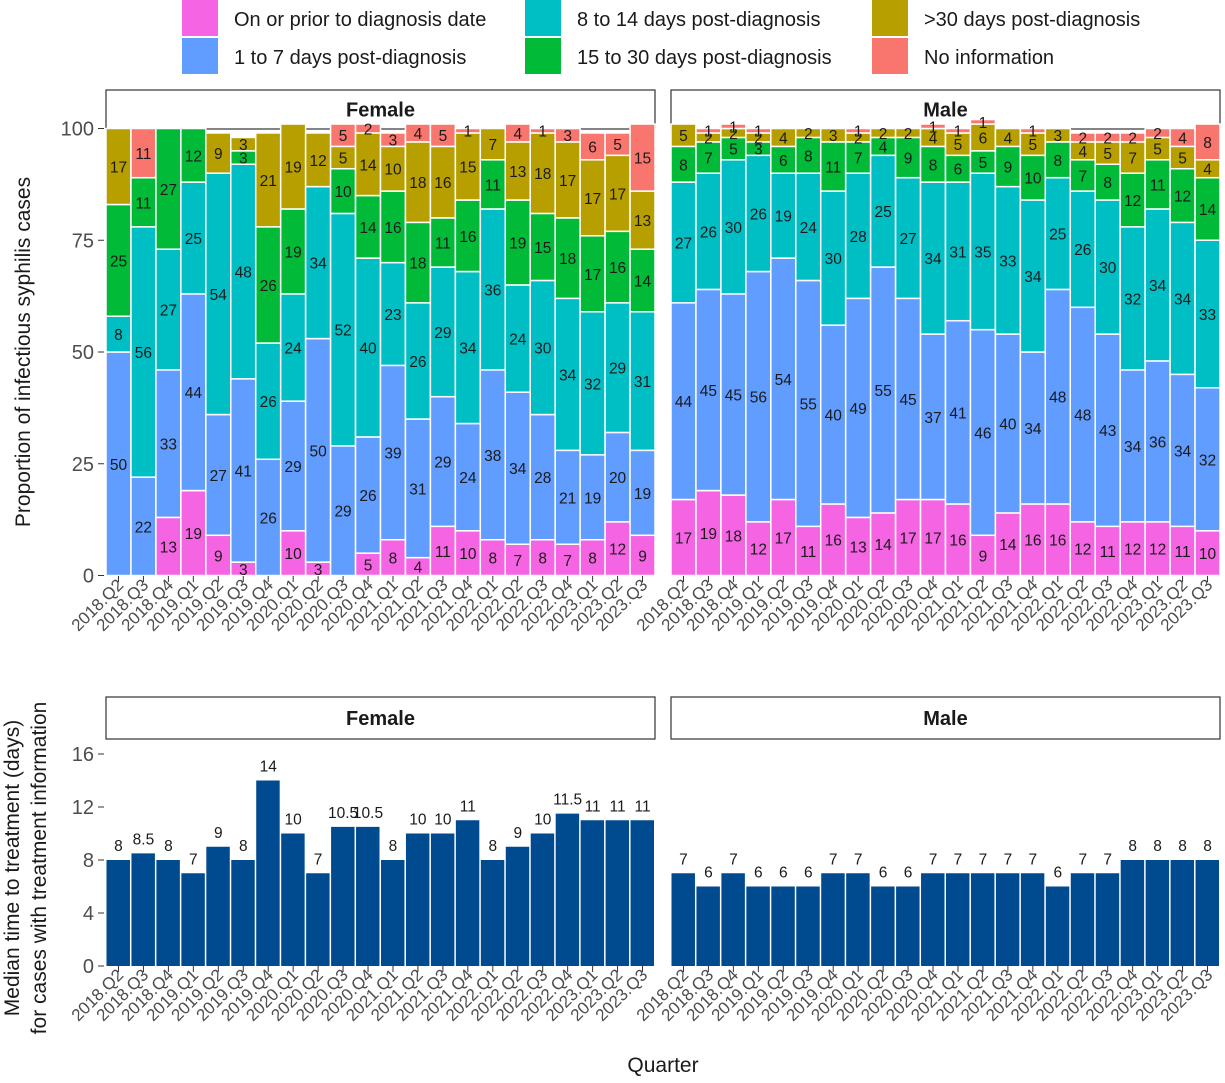 Image resolution: width=1225 pixels, height=1083 pixels. What do you see at coordinates (342, 512) in the screenshot?
I see `data-label: 29` at bounding box center [342, 512].